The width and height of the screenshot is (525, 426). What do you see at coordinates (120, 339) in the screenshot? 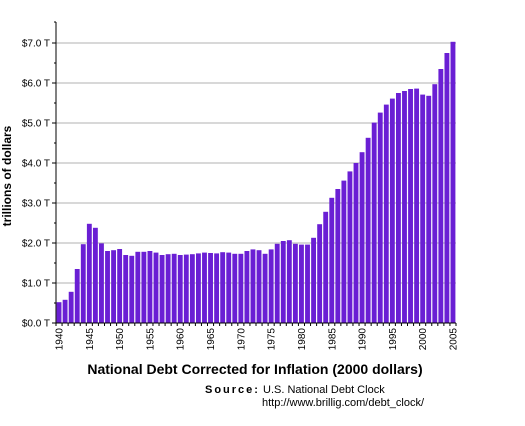
I see `x-tick-label: 1950` at bounding box center [120, 339].